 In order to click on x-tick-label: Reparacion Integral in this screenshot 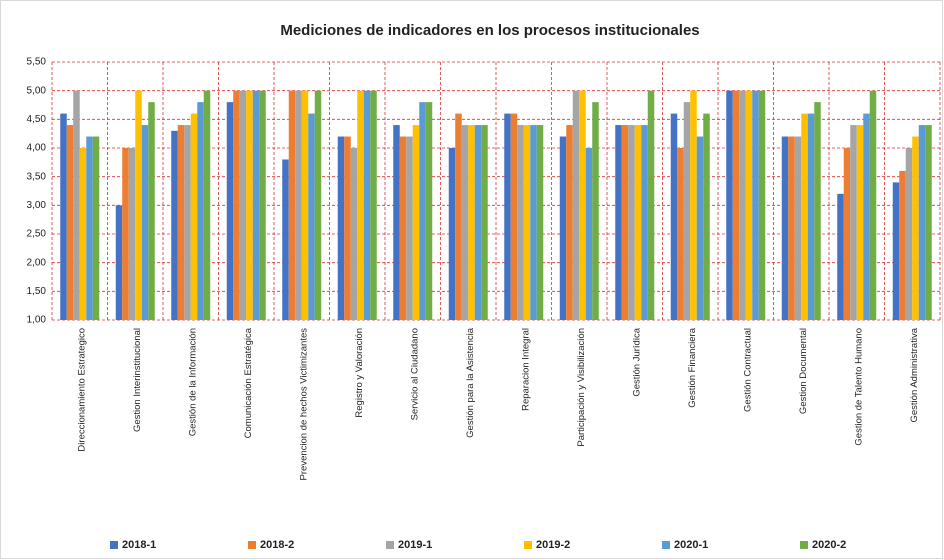, I will do `click(525, 369)`.